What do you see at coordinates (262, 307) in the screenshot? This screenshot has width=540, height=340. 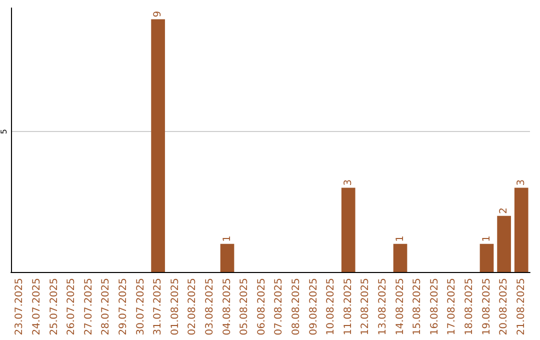 I see `x-tick-label: 06.08.2025` at bounding box center [262, 307].